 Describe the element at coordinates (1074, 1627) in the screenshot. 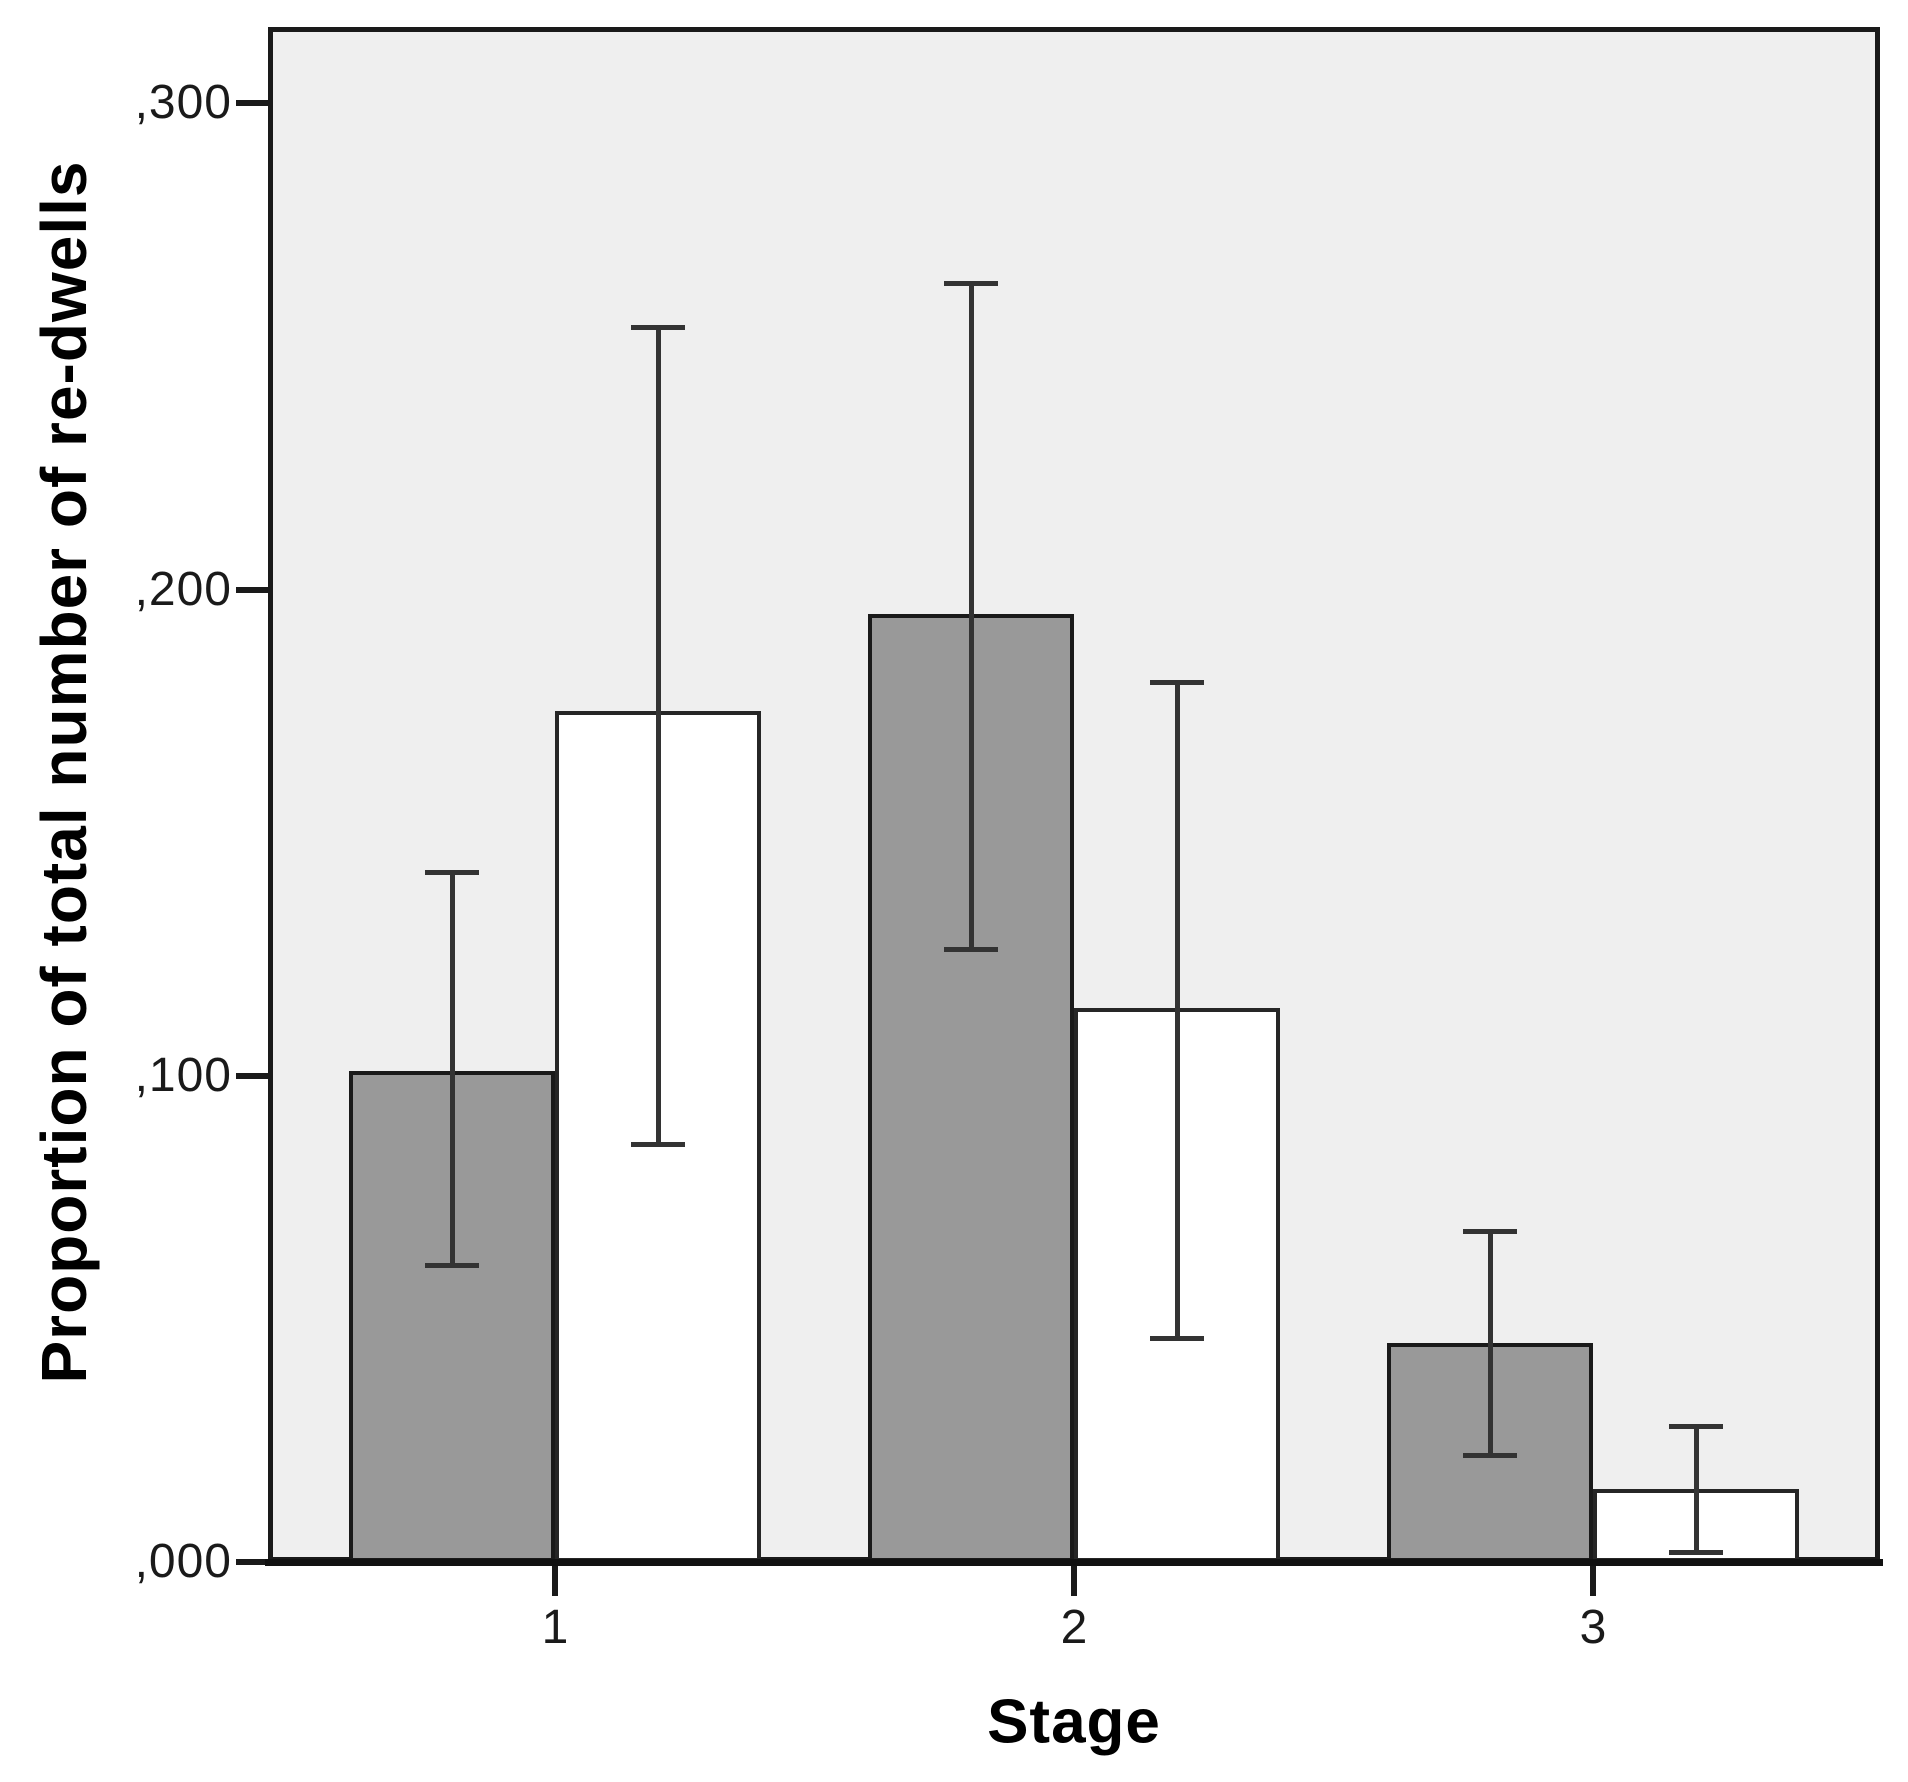

I see `x-tick-label: 2` at that location.